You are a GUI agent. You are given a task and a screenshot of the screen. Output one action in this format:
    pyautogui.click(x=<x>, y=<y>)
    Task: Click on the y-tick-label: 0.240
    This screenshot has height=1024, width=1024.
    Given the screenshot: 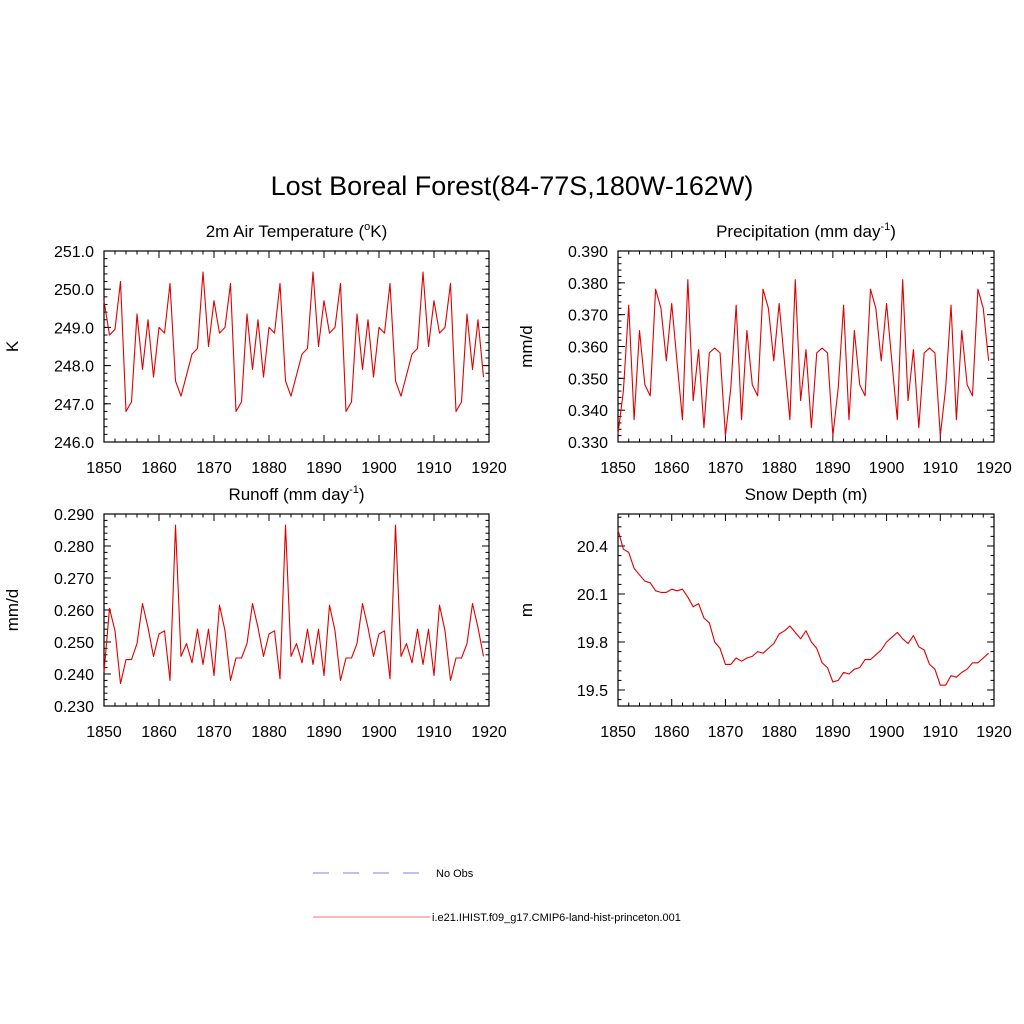 What is the action you would take?
    pyautogui.click(x=74, y=675)
    